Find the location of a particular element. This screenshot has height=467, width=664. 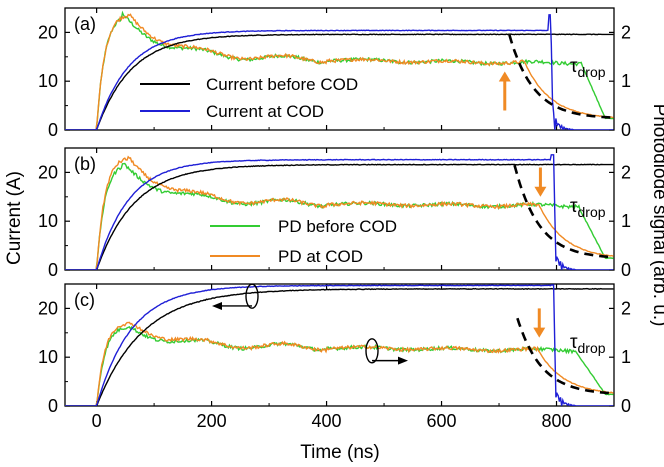

x-axis-label: Time (ns) is located at coordinates (340, 452).